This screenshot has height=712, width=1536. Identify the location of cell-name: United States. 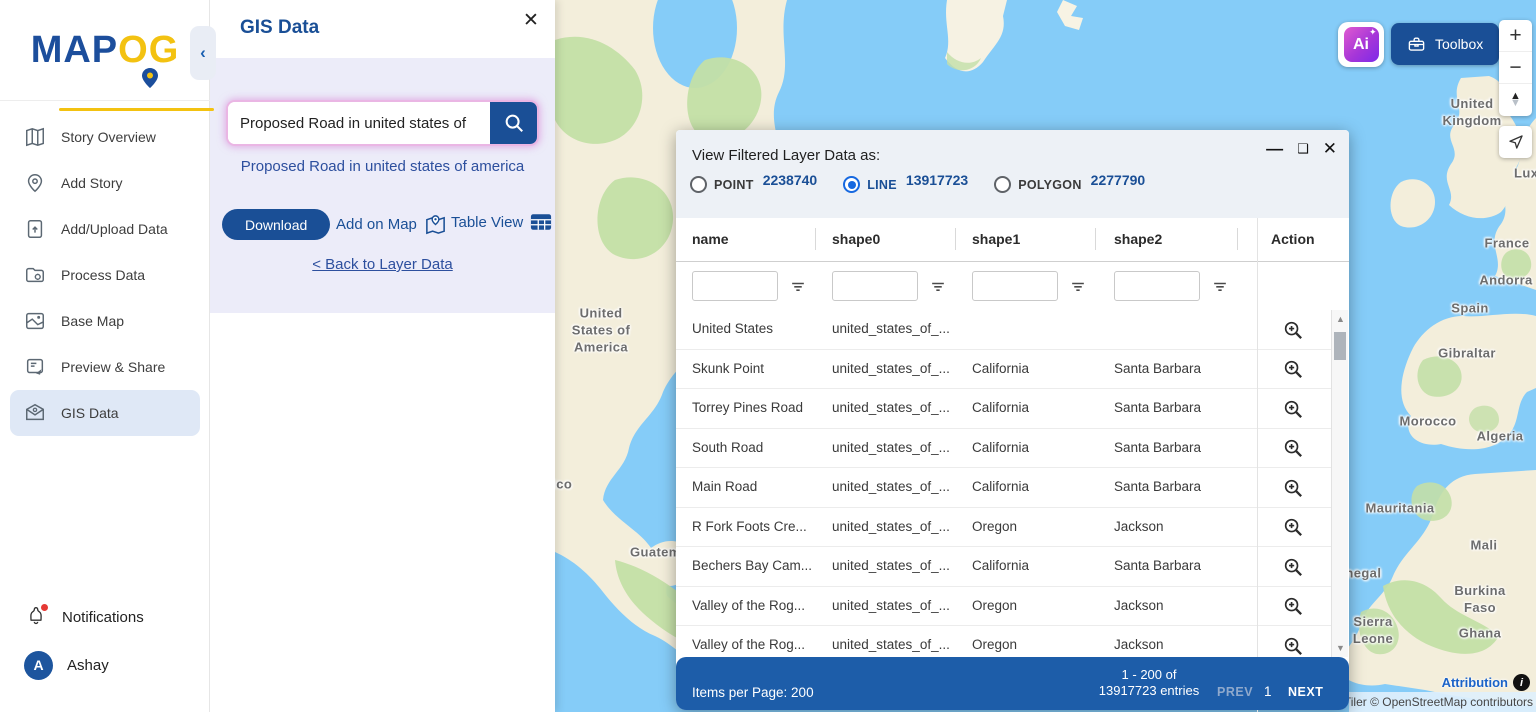
(733, 328).